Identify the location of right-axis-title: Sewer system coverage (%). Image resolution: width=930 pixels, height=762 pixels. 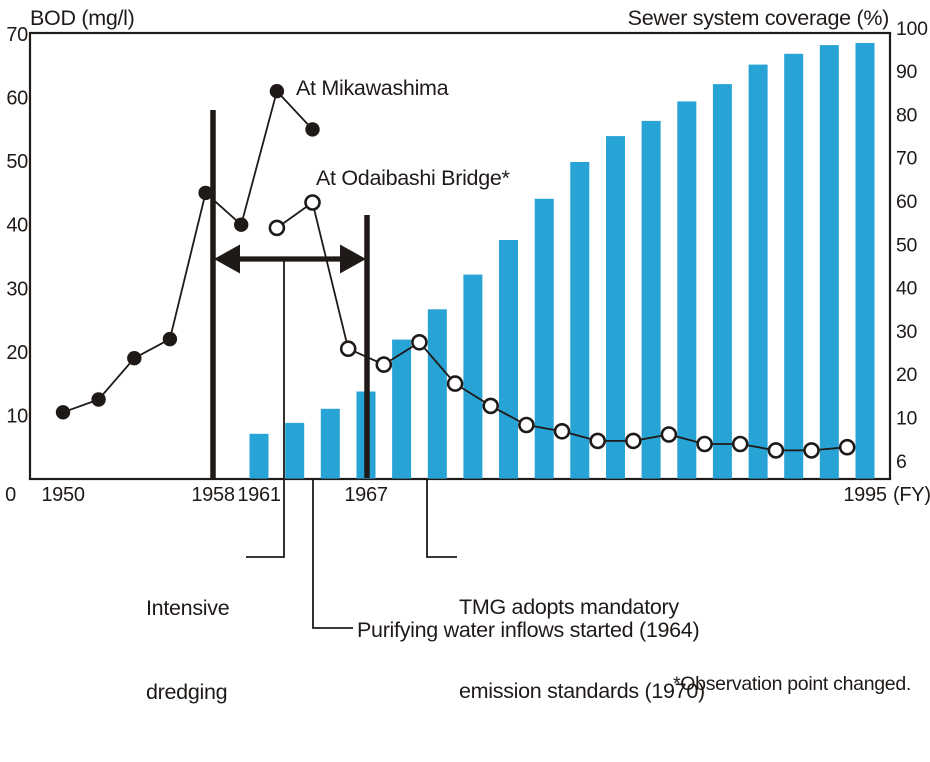
(758, 18).